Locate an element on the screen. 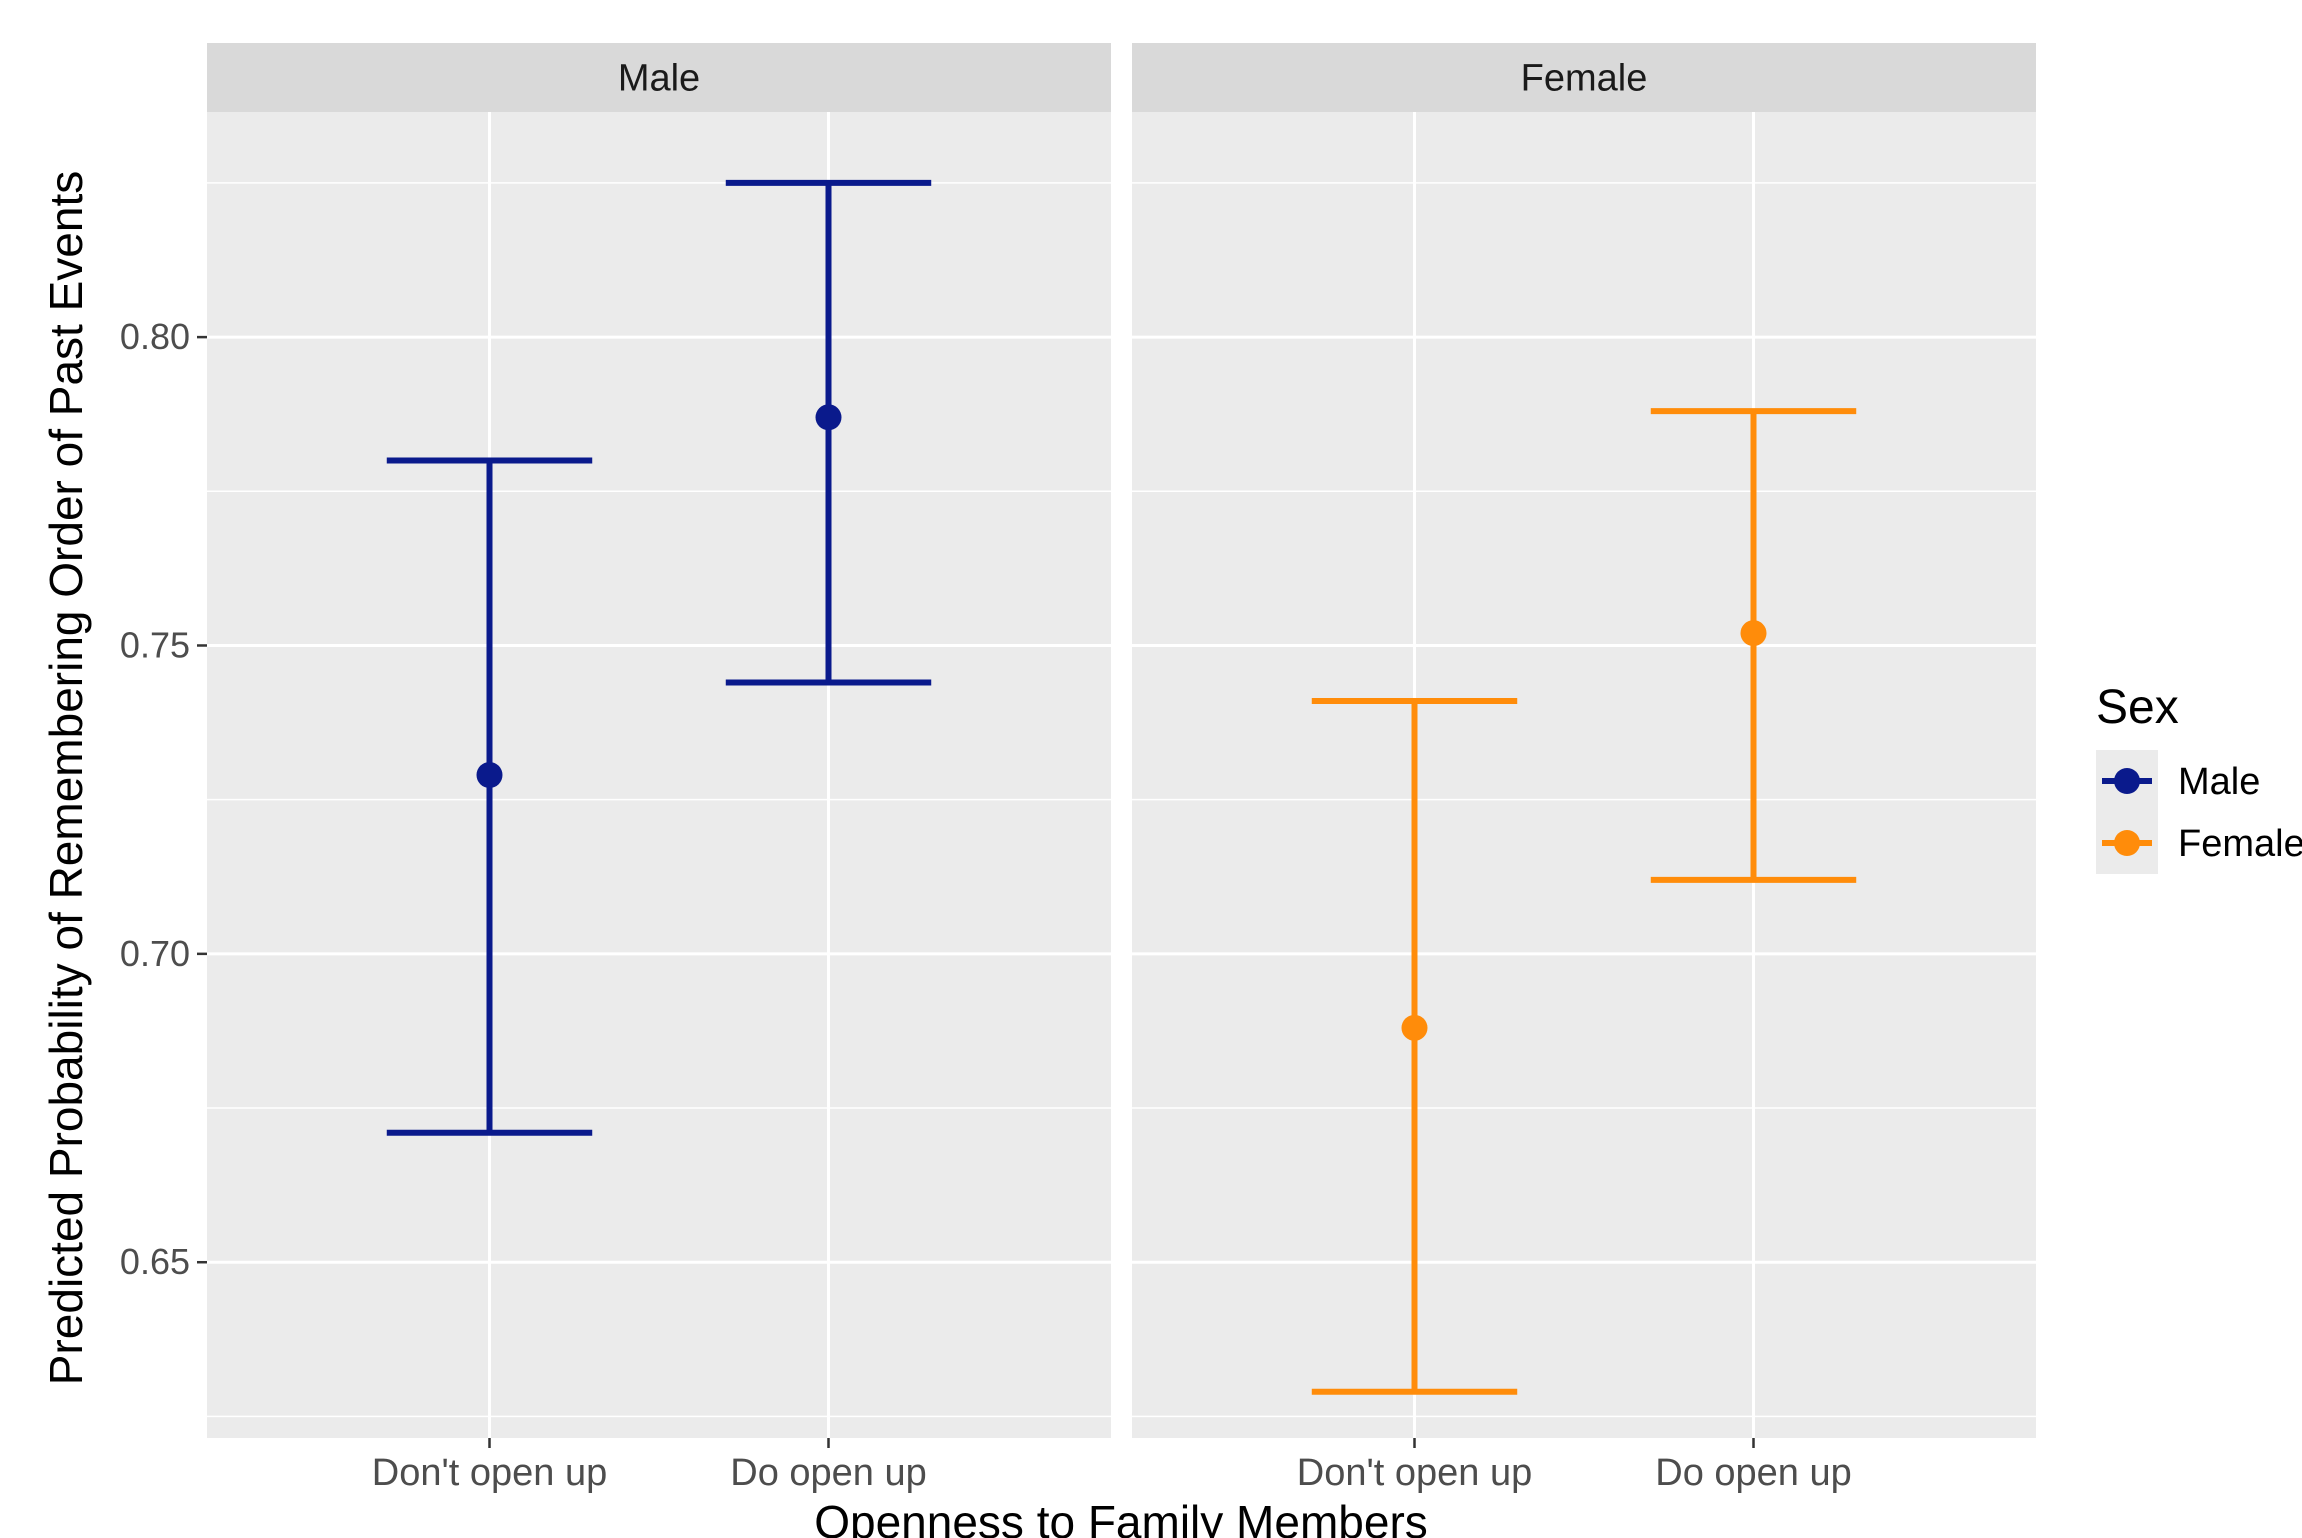 The width and height of the screenshot is (2302, 1538). legend-label: Female is located at coordinates (2240, 844).